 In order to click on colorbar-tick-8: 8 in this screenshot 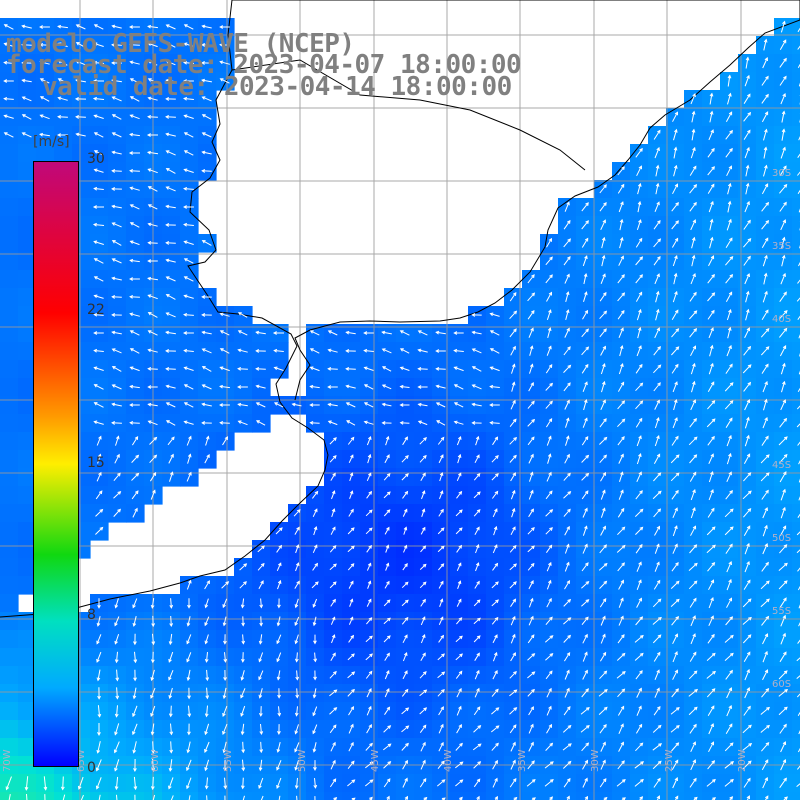, I will do `click(91, 615)`.